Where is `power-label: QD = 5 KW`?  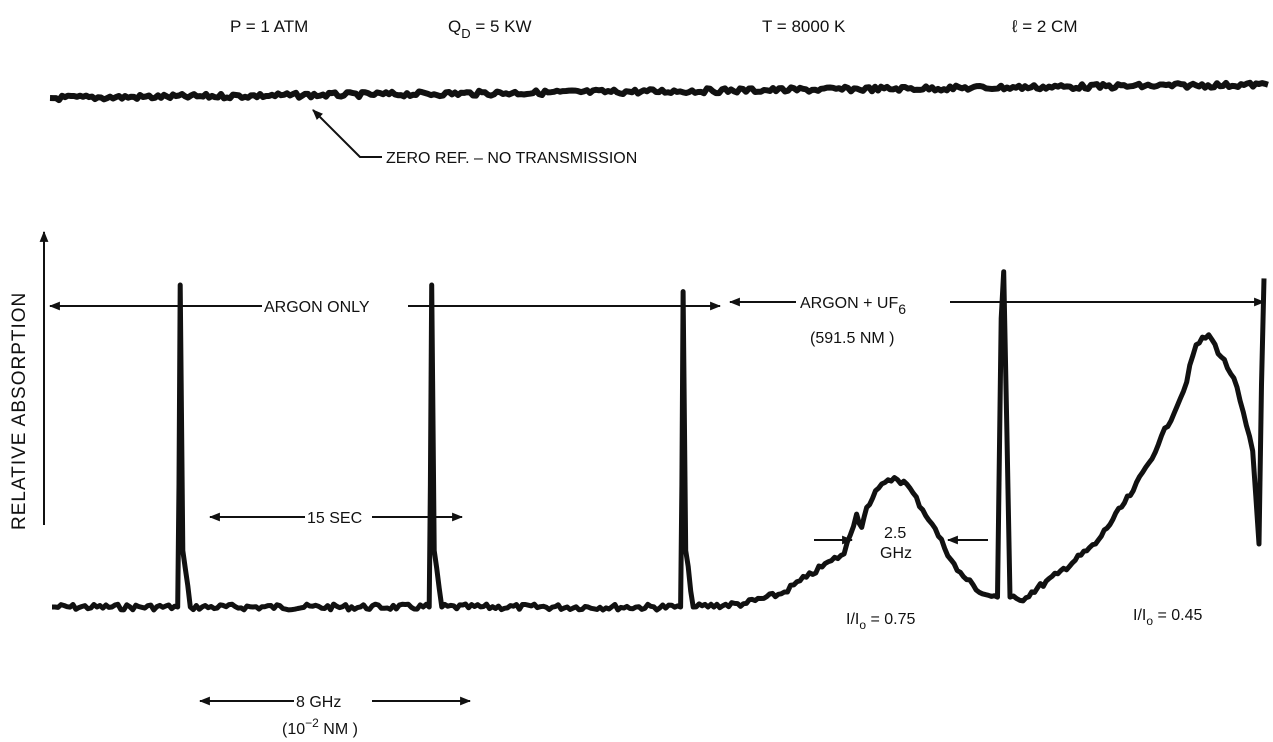 power-label: QD = 5 KW is located at coordinates (490, 29).